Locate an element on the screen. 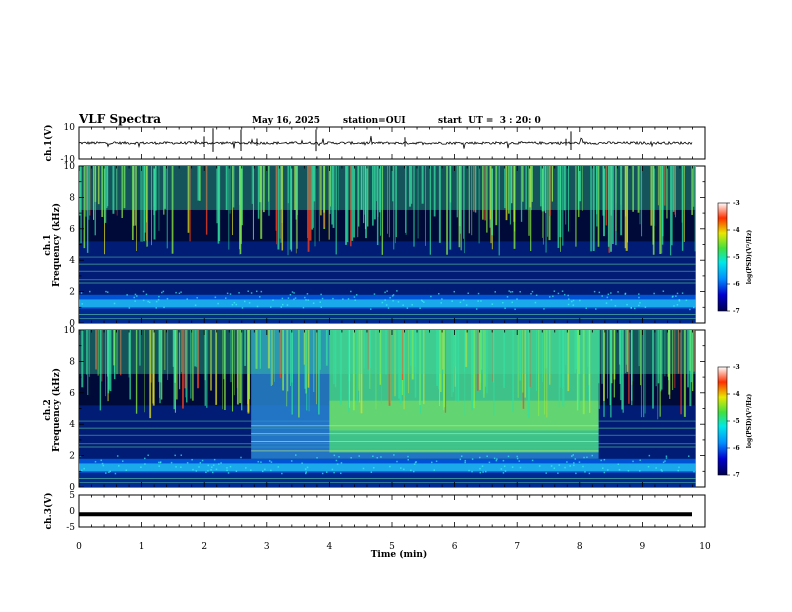 This screenshot has width=792, height=612. freq-tick-label: 4 is located at coordinates (72, 425).